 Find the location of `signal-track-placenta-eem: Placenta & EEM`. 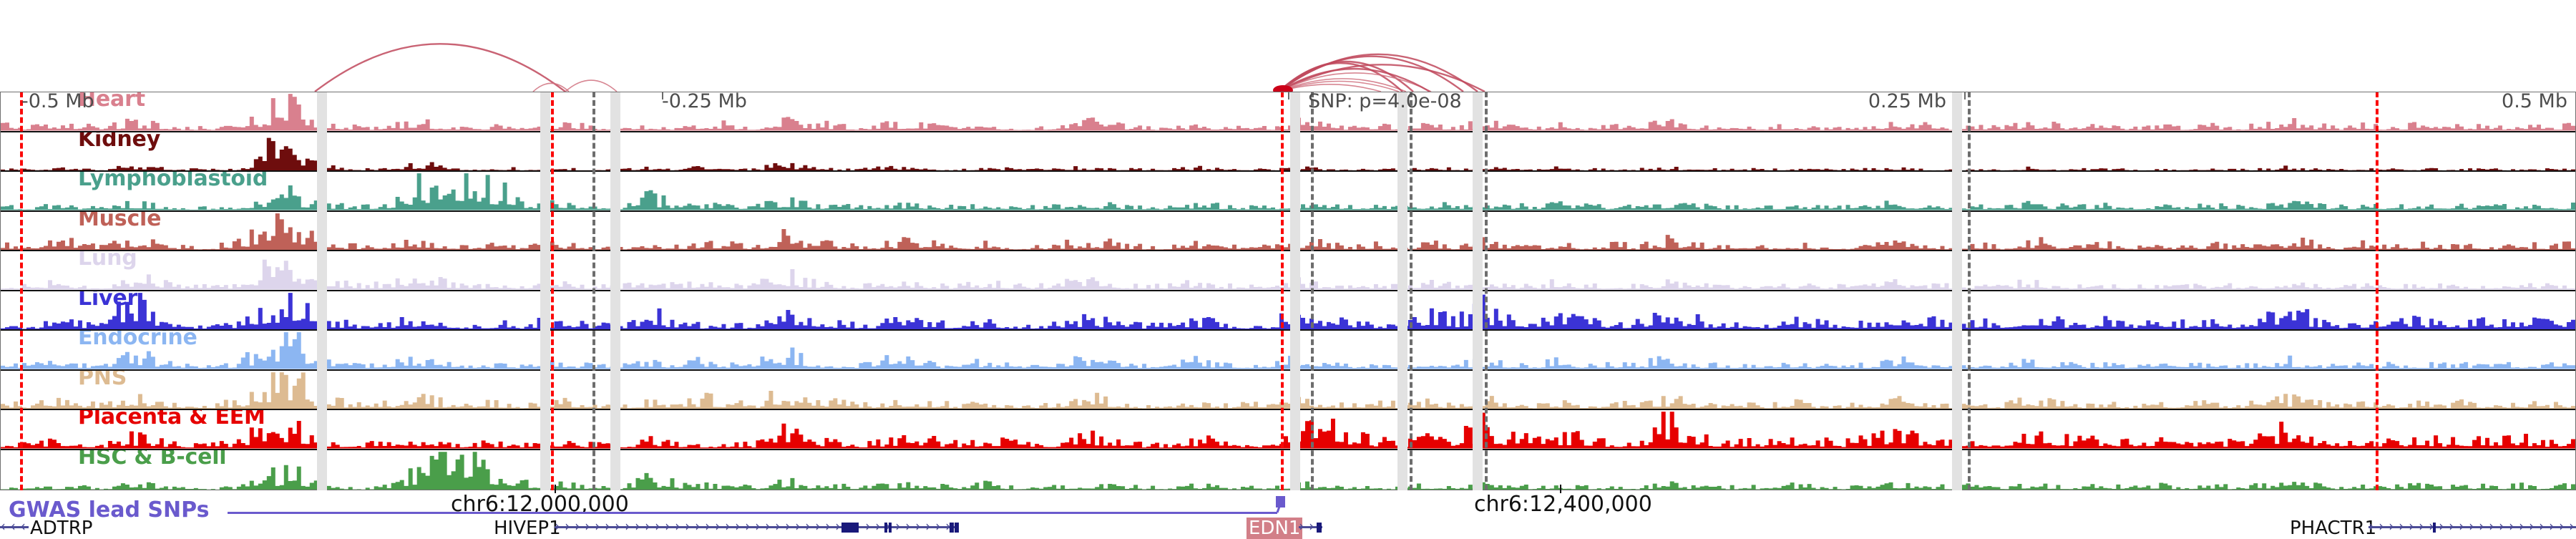

signal-track-placenta-eem: Placenta & EEM is located at coordinates (1288, 430).